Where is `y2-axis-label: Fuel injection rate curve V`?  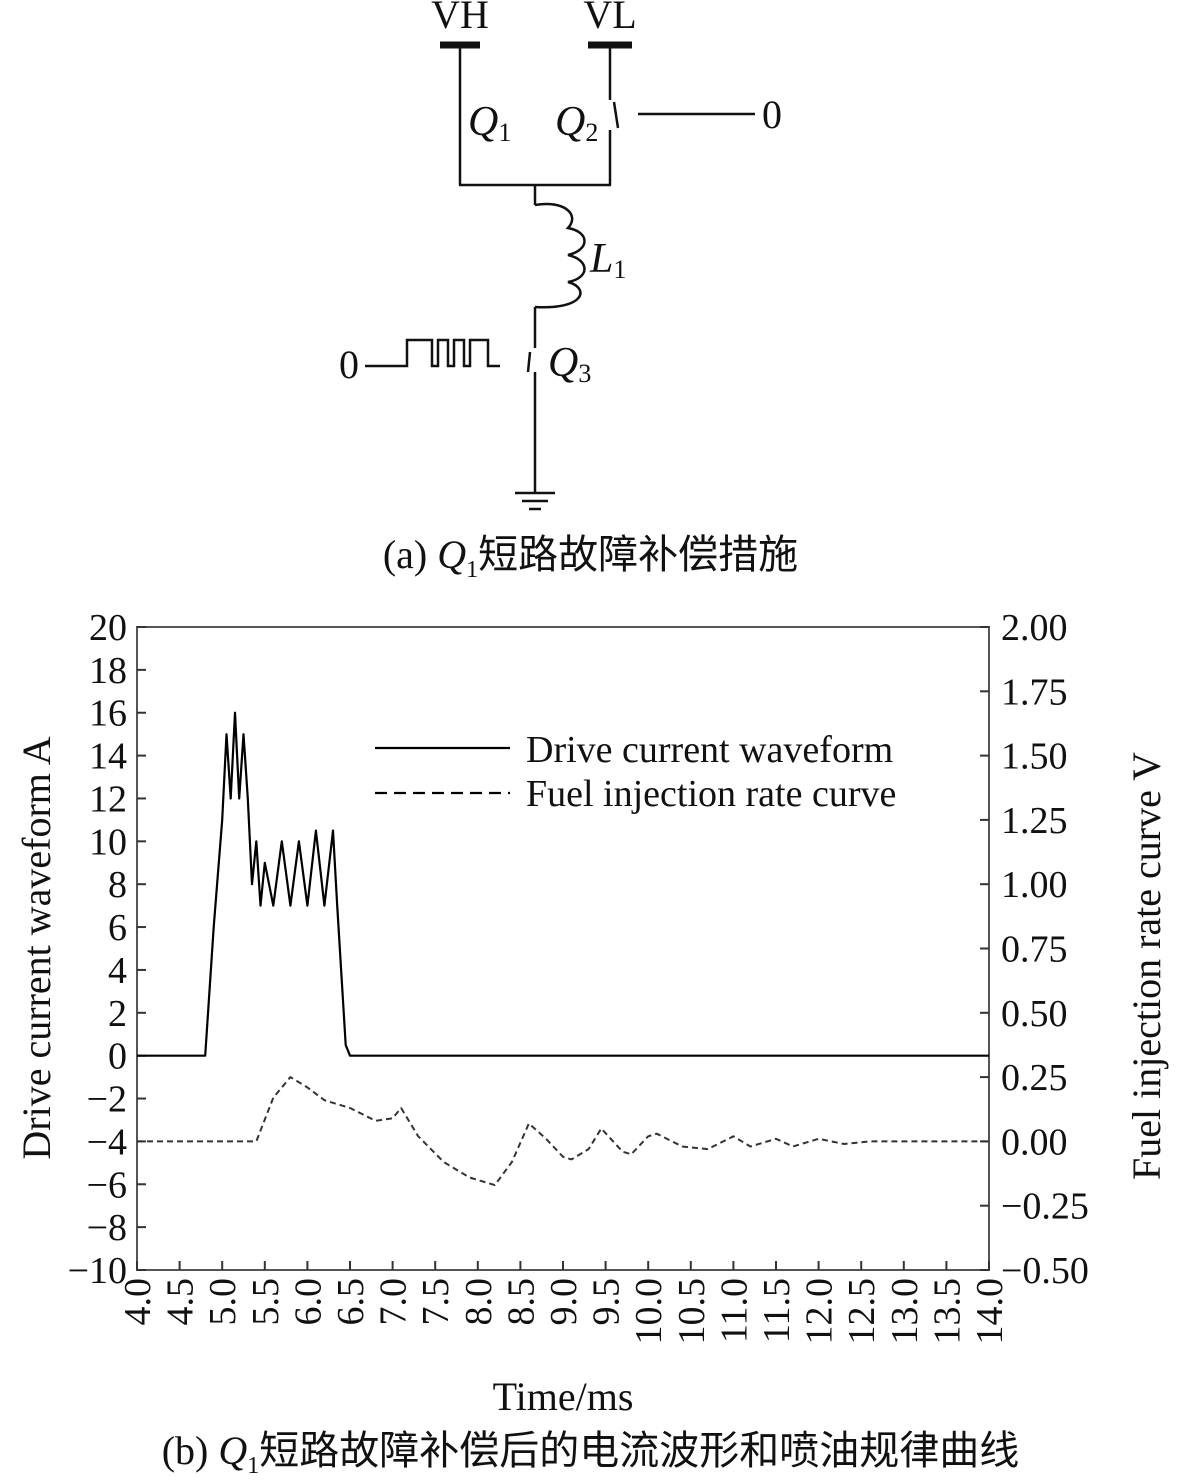
y2-axis-label: Fuel injection rate curve V is located at coordinates (1146, 966).